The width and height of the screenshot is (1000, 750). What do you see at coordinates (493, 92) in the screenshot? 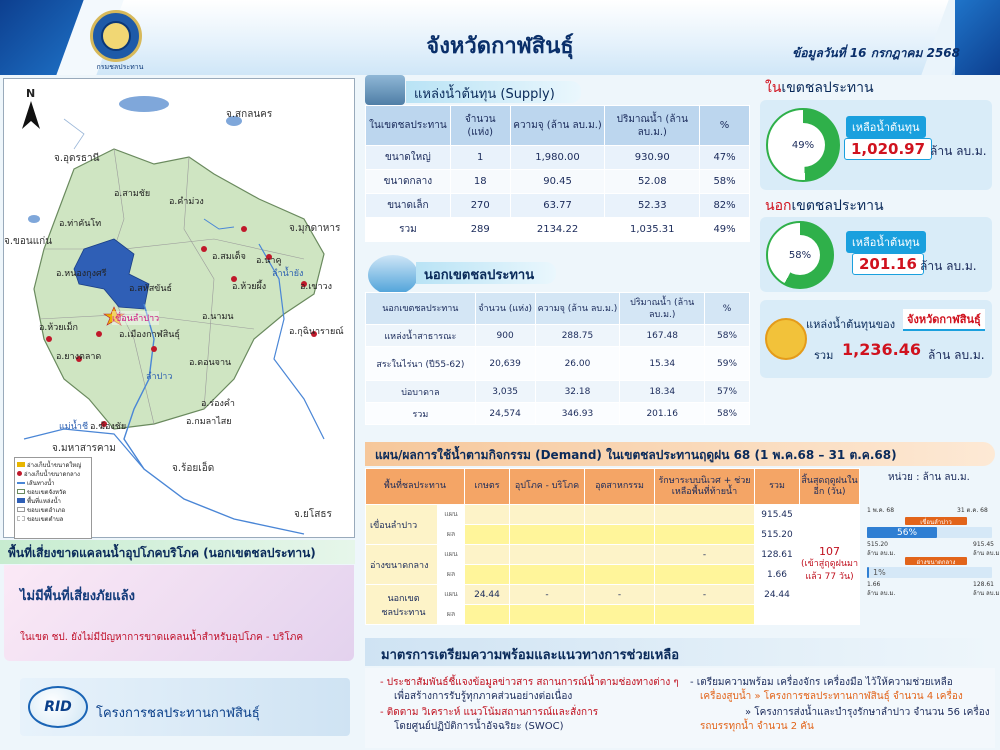
I see `supply-title: แหล่งน้ำต้นทุน (Supply)` at bounding box center [493, 92].